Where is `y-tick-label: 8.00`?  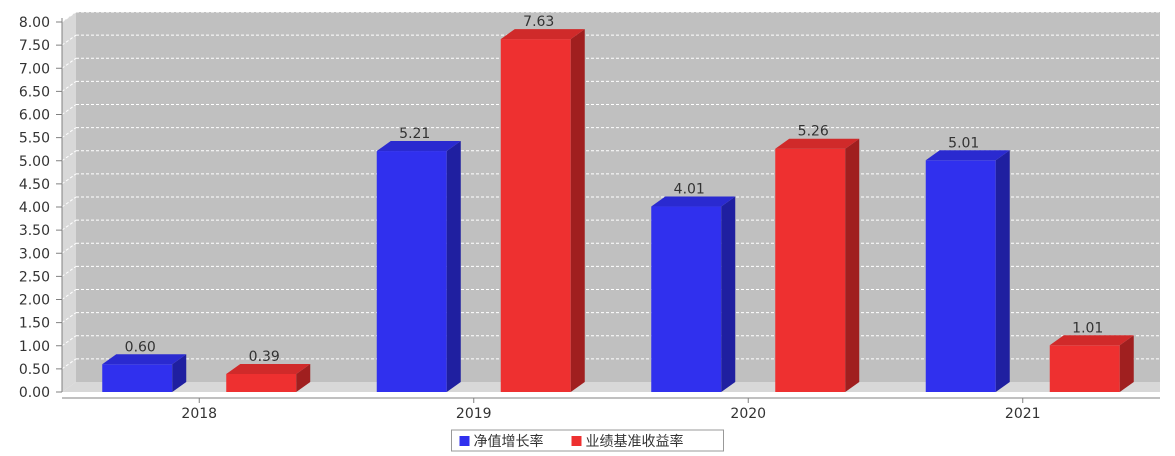 y-tick-label: 8.00 is located at coordinates (34, 23).